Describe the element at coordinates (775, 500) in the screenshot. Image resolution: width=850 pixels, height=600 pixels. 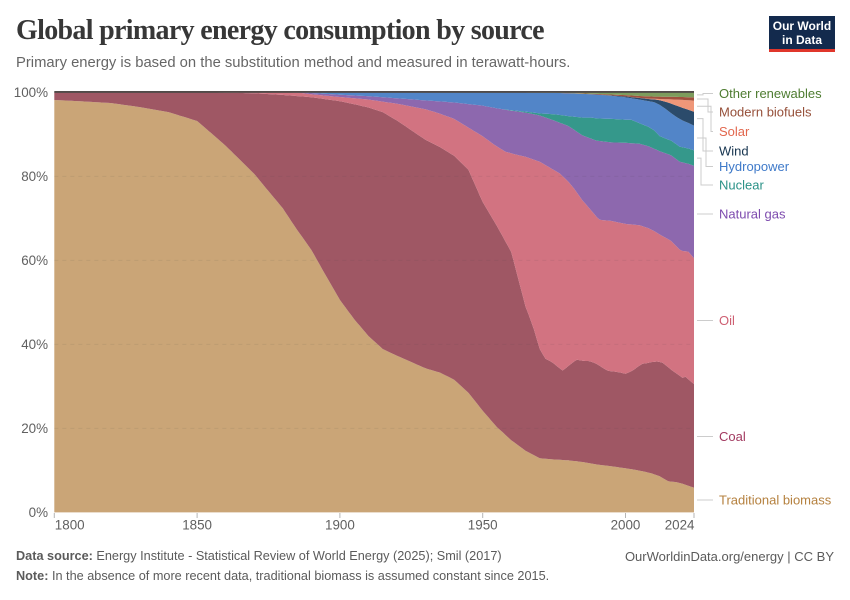
I see `svg-text: Traditional biomass` at that location.